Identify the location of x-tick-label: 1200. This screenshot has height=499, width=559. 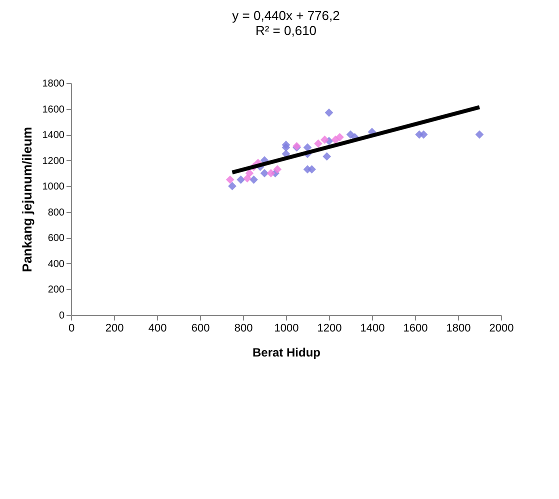
(329, 328).